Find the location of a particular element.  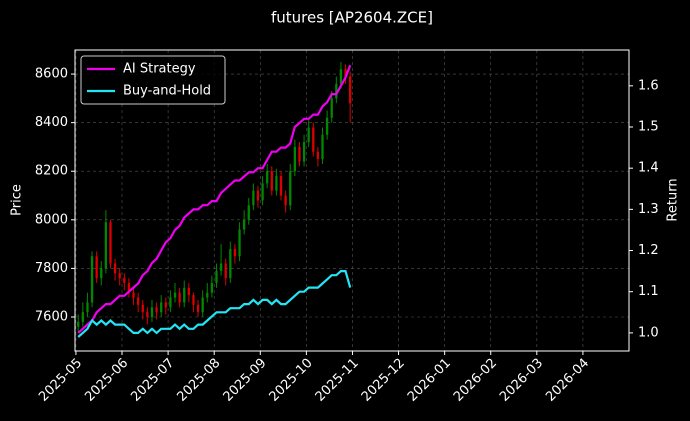

y2-tick-label: 1.1 is located at coordinates (648, 291).